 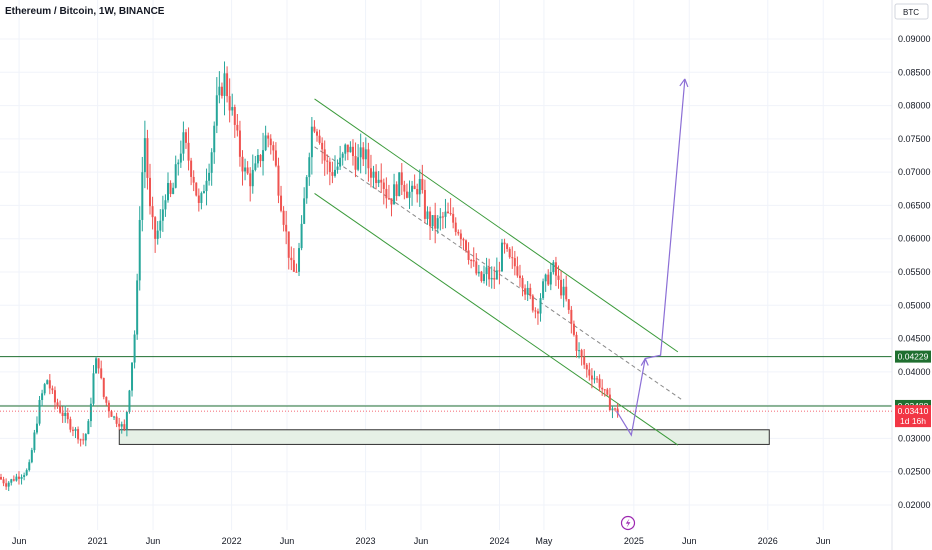 I want to click on time-tick-label: 2022, so click(x=232, y=541).